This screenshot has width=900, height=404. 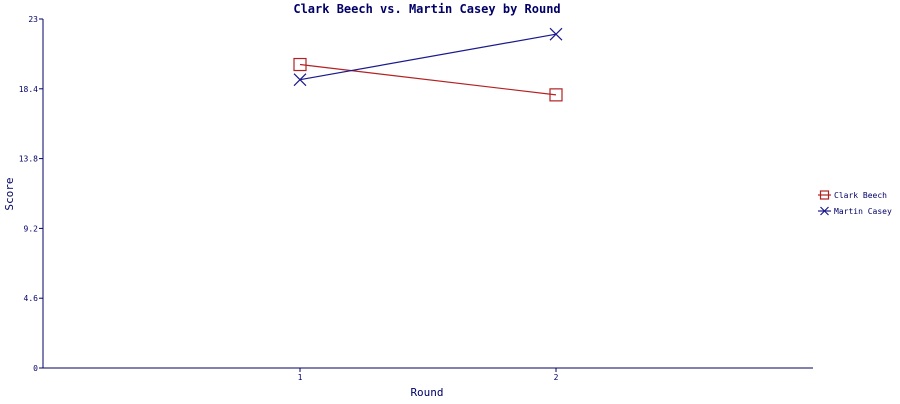 I want to click on legend: Clark Beech Martin Casey, so click(x=855, y=203).